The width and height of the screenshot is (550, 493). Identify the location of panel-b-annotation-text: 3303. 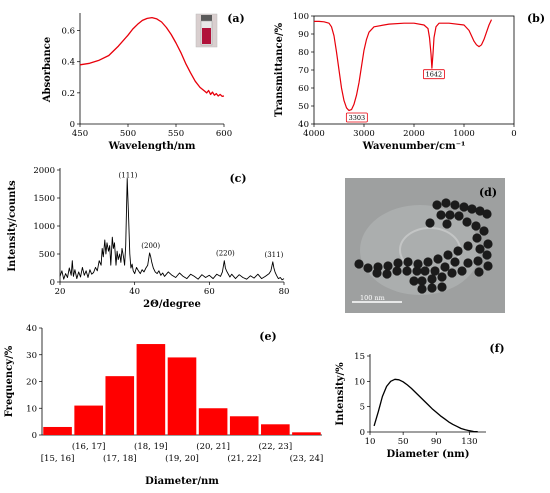
(357, 118).